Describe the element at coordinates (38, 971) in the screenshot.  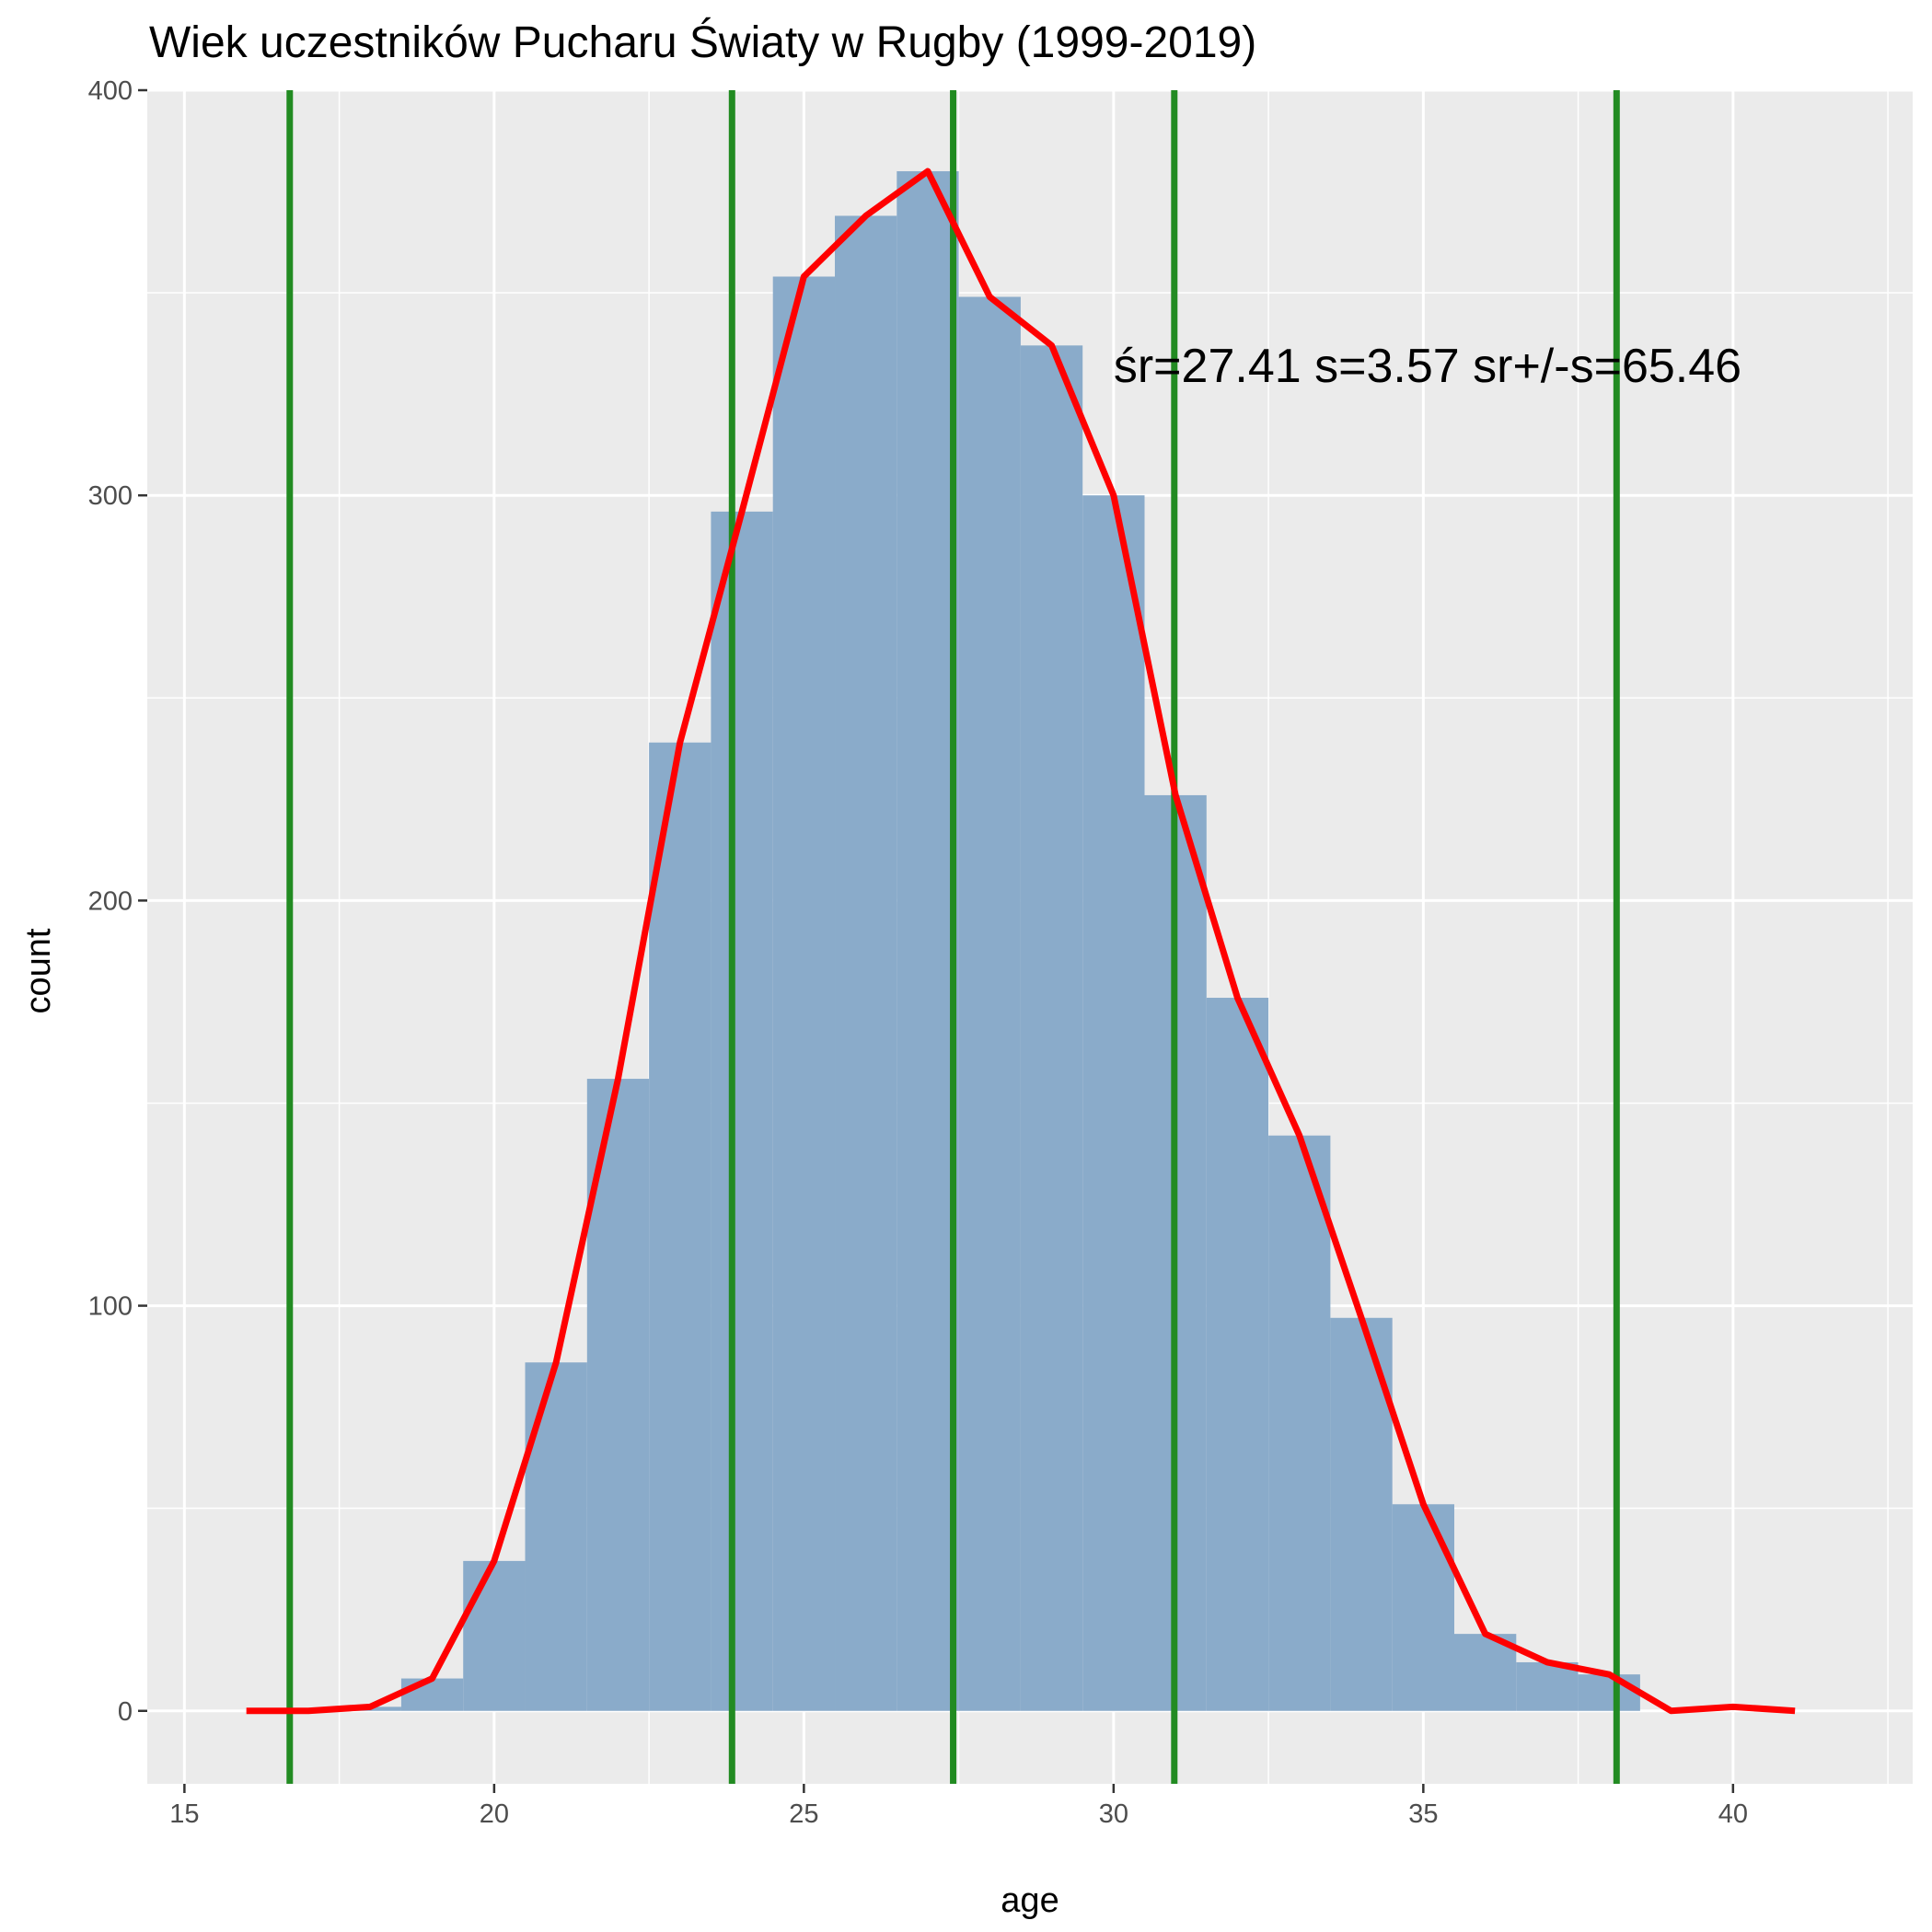
I see `y-axis-title: count` at that location.